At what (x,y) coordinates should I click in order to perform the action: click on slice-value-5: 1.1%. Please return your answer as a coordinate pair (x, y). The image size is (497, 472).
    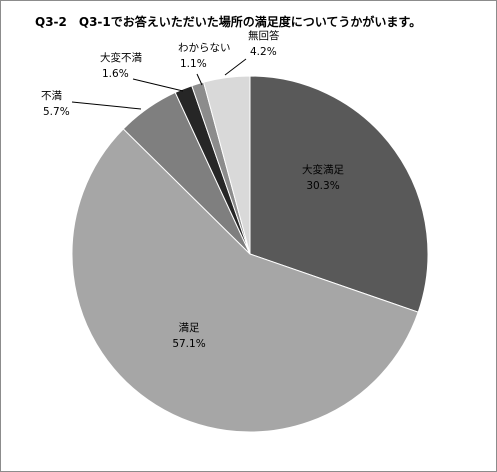
    Looking at the image, I should click on (193, 64).